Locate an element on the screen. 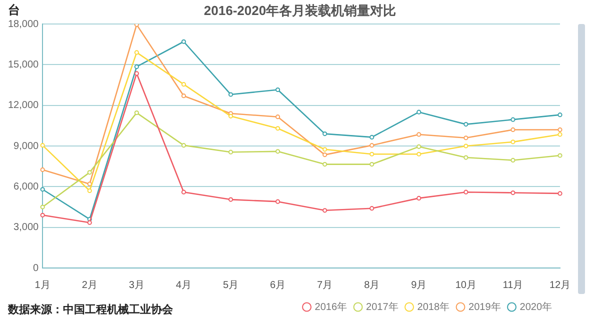  y-tick-label: 18,000 is located at coordinates (24, 24).